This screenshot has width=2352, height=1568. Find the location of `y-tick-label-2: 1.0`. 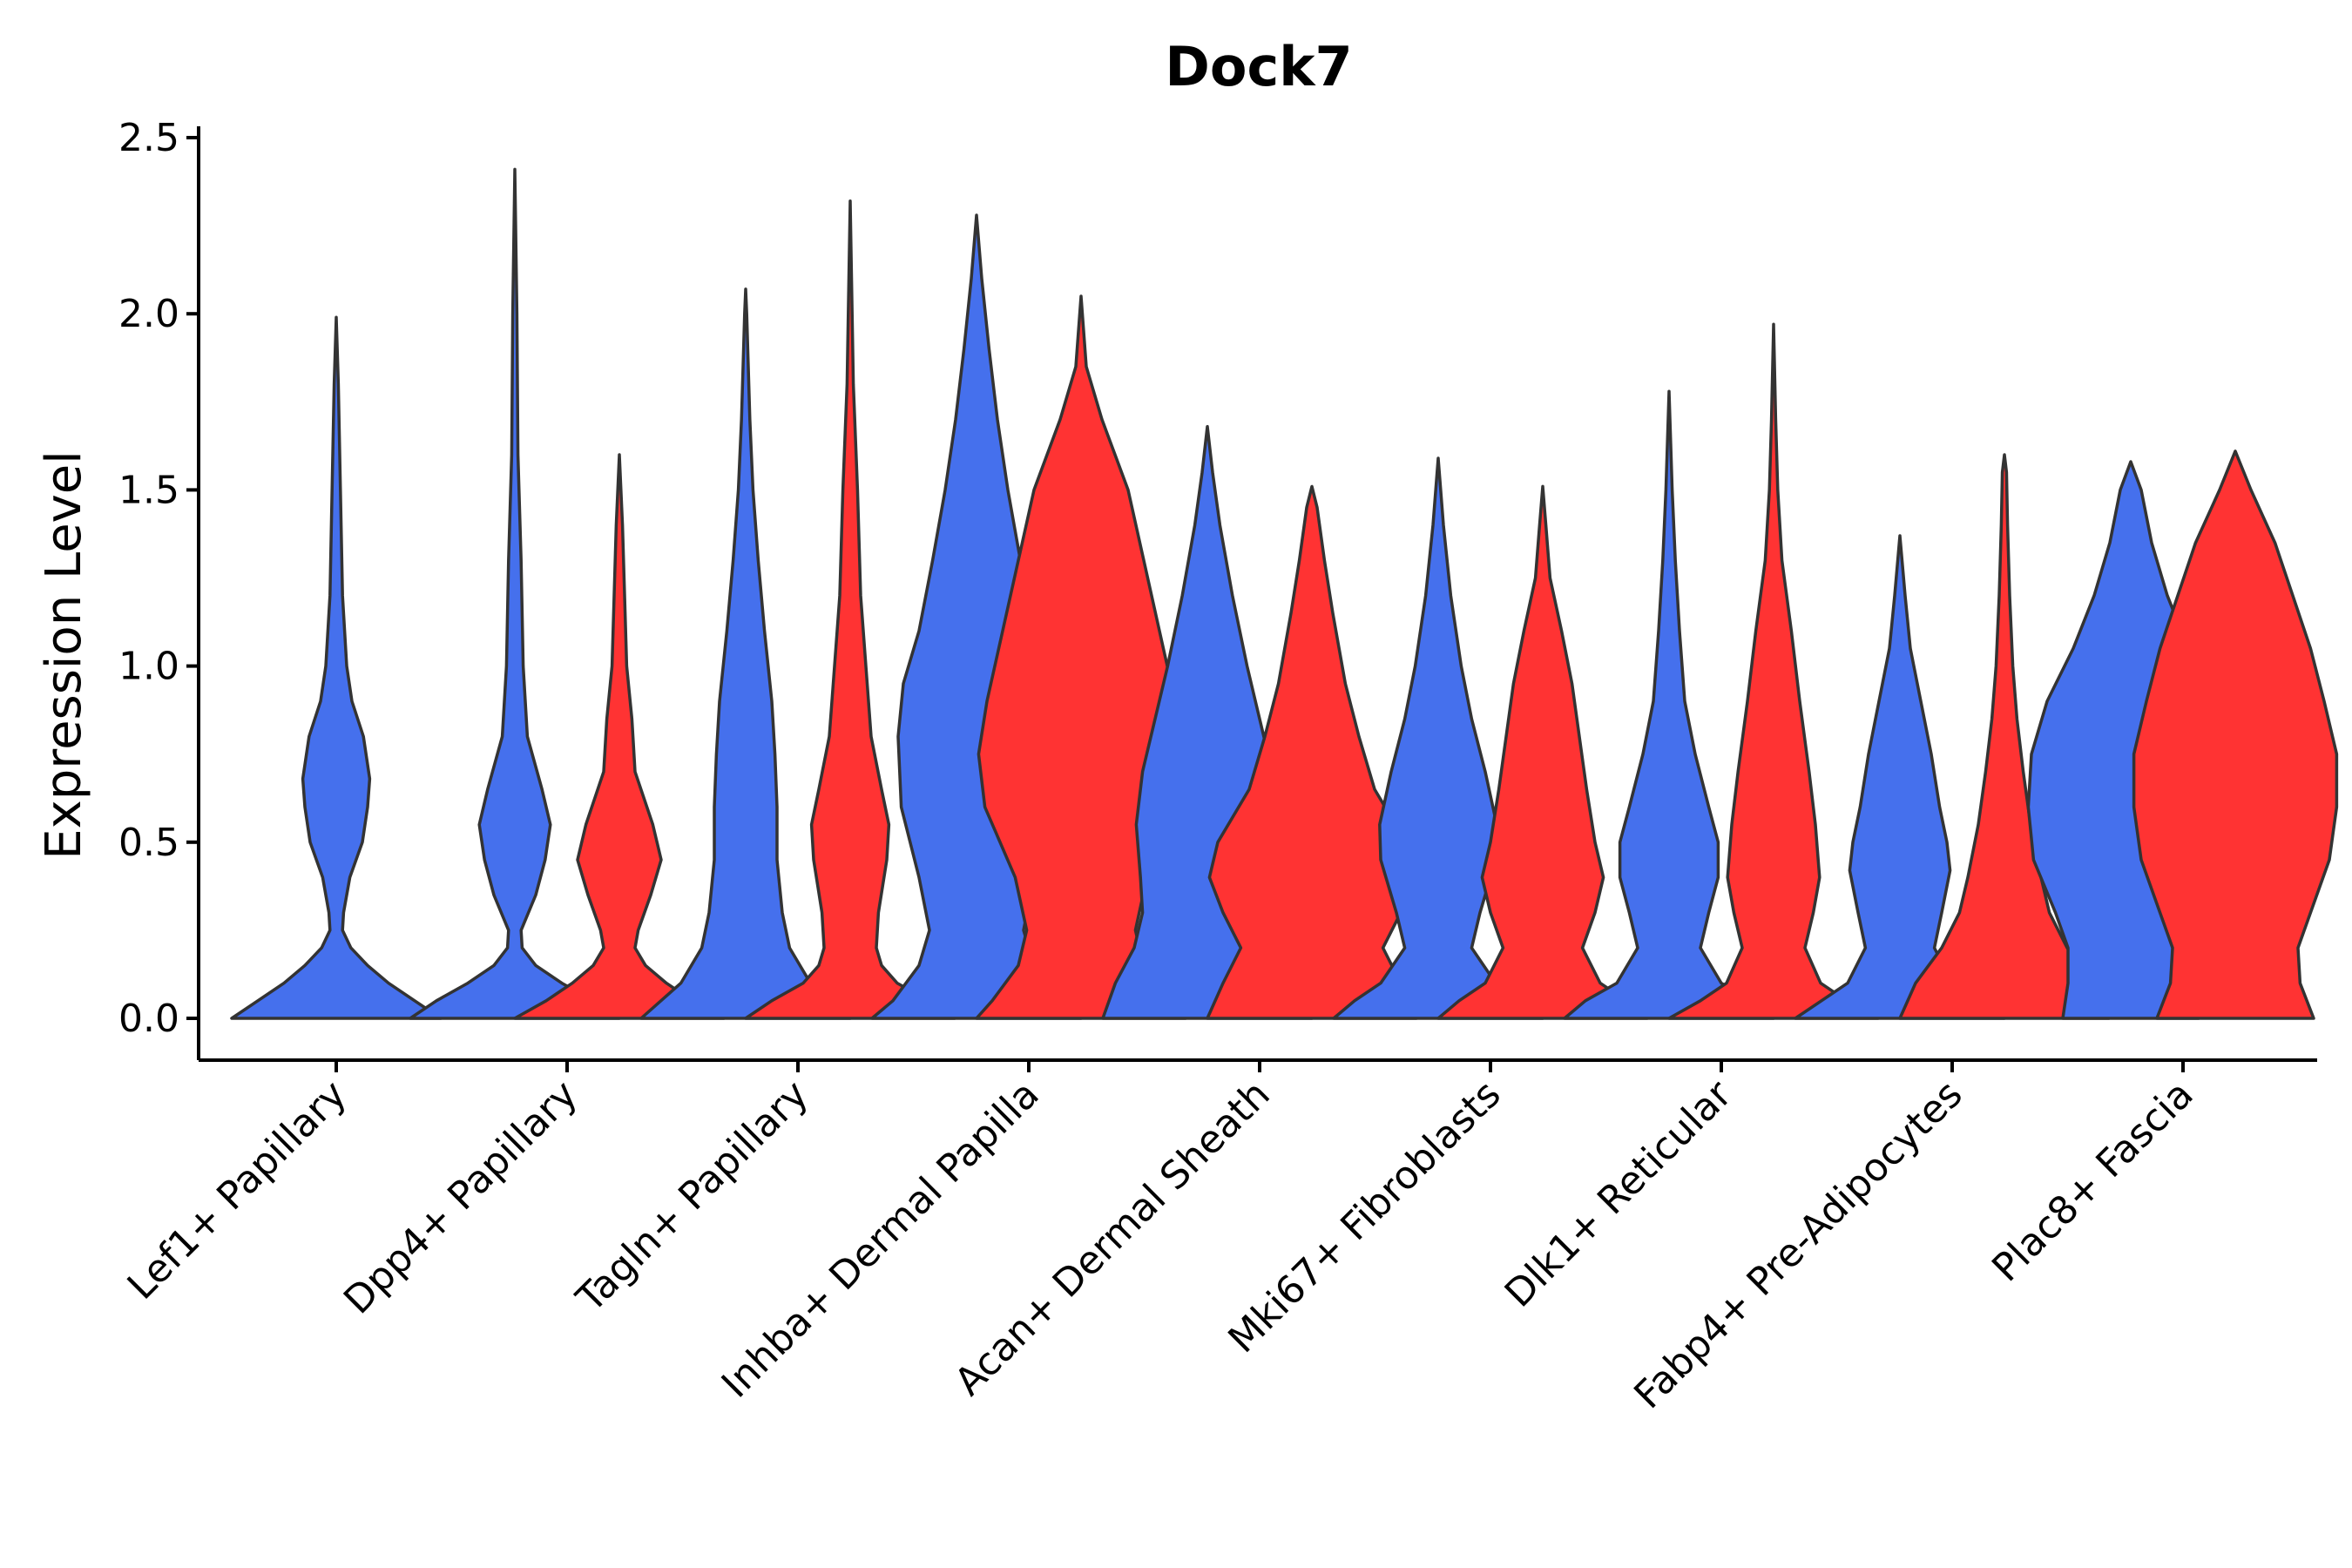

y-tick-label-2: 1.0 is located at coordinates (148, 667).